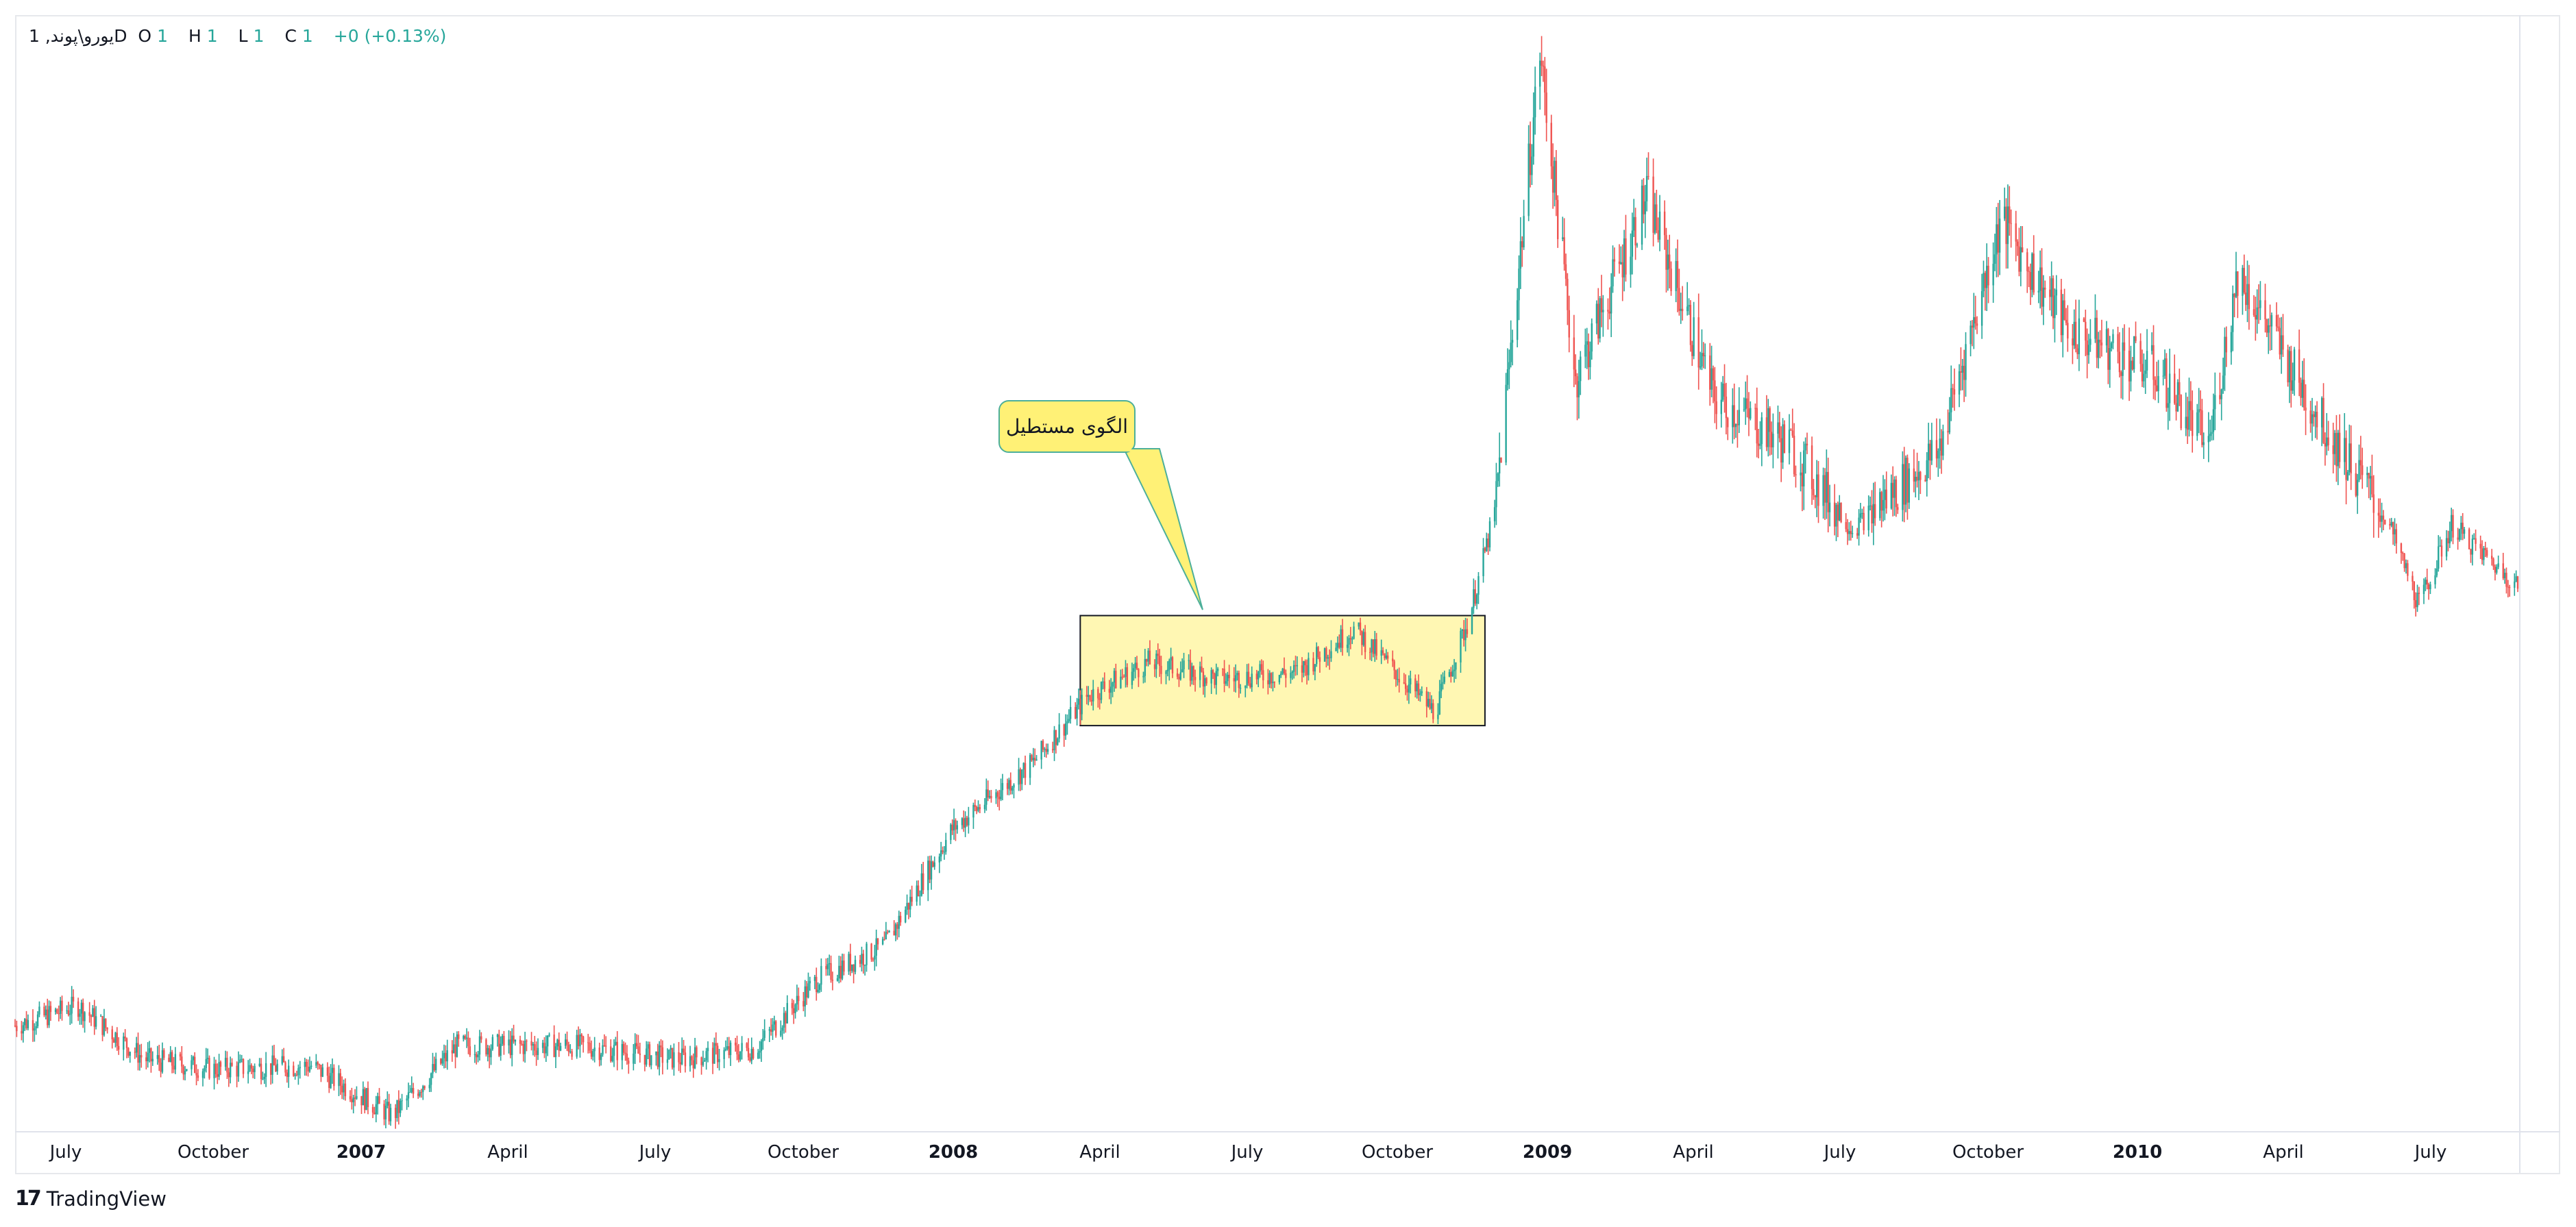  I want to click on x-tick-label: October, so click(213, 1152).